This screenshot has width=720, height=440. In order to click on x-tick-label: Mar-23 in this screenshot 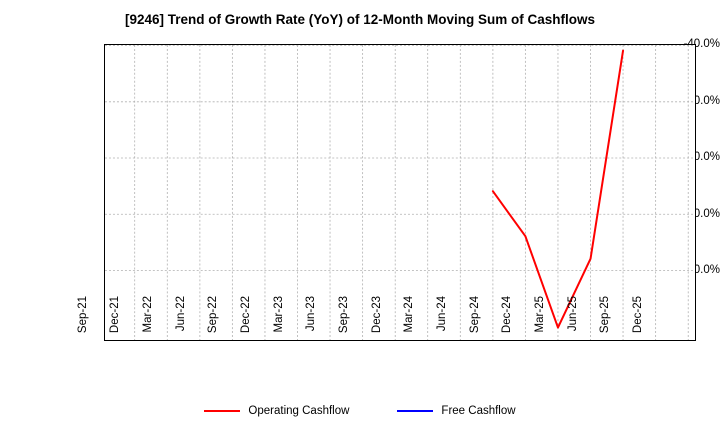, I will do `click(278, 314)`.